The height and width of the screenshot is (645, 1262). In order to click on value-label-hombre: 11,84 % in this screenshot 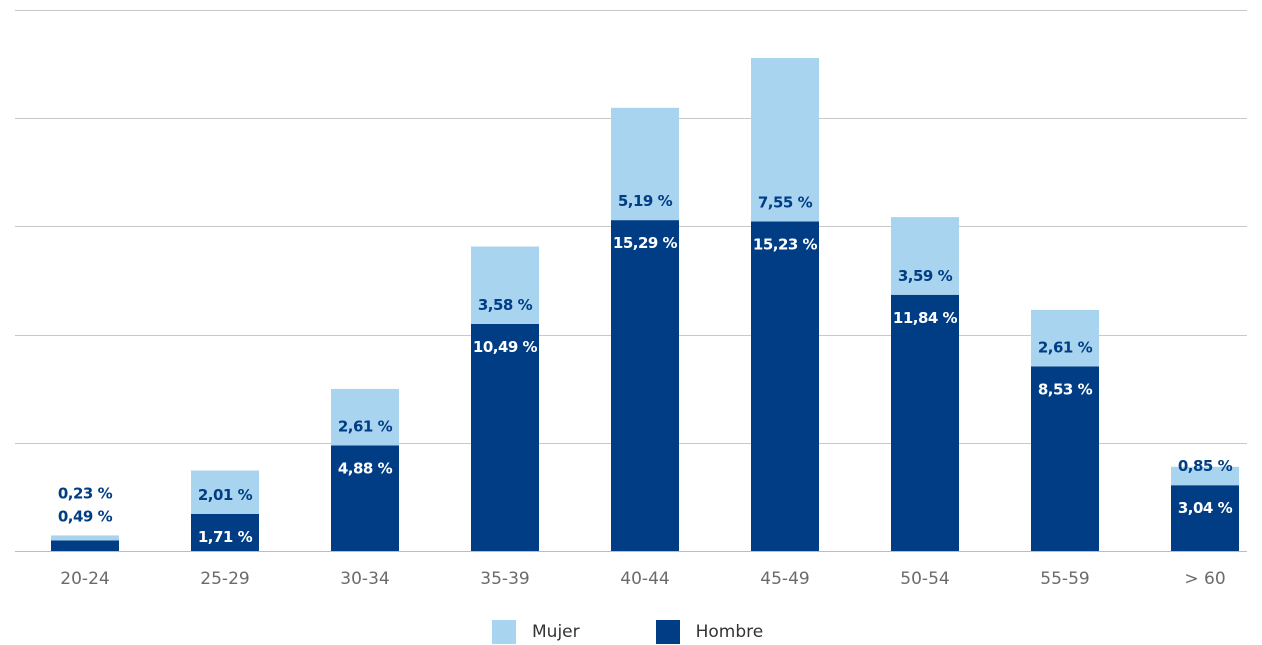, I will do `click(925, 318)`.